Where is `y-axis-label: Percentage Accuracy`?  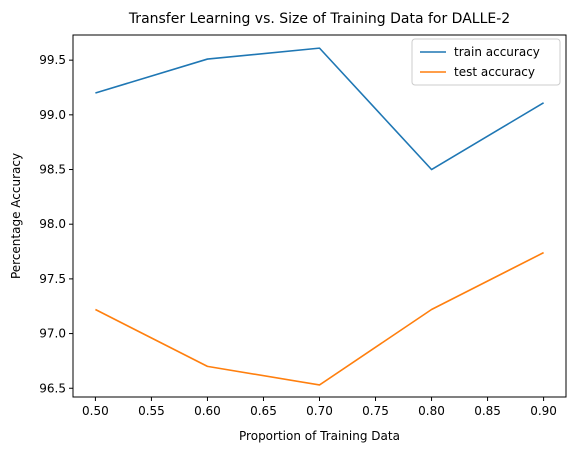
y-axis-label: Percentage Accuracy is located at coordinates (16, 216).